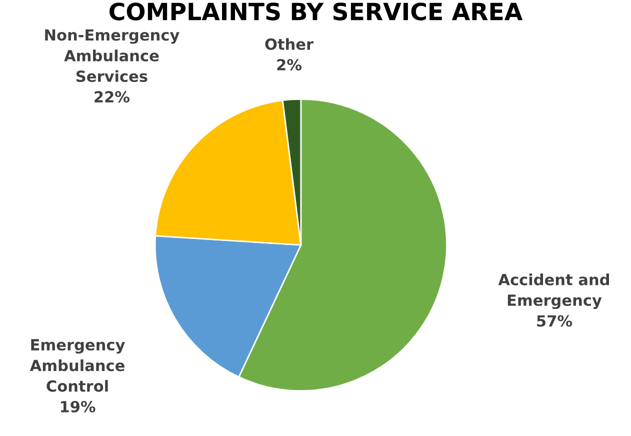 This screenshot has width=631, height=436. I want to click on slice-label: Emergency Ambulance Control, so click(77, 365).